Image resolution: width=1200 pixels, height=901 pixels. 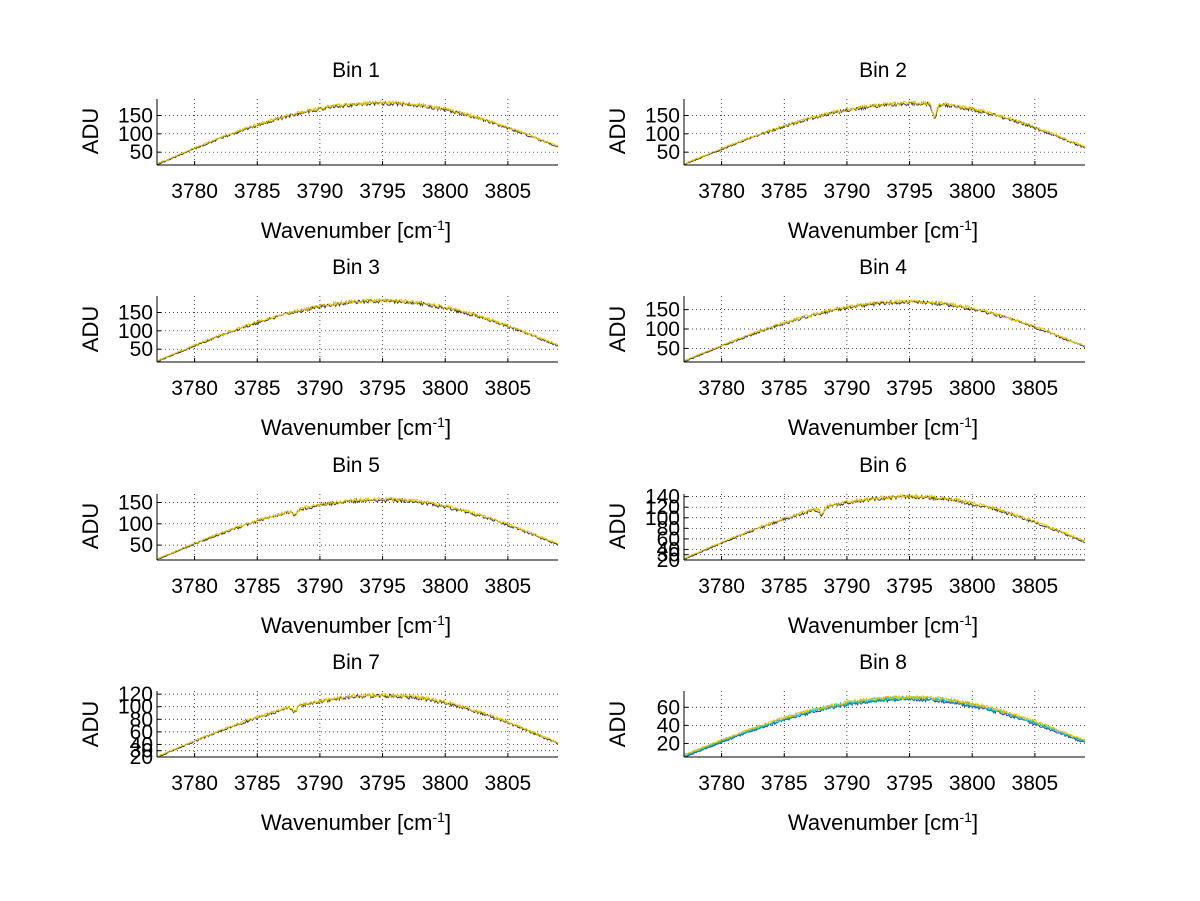 What do you see at coordinates (883, 465) in the screenshot?
I see `subplot-title: Bin 6` at bounding box center [883, 465].